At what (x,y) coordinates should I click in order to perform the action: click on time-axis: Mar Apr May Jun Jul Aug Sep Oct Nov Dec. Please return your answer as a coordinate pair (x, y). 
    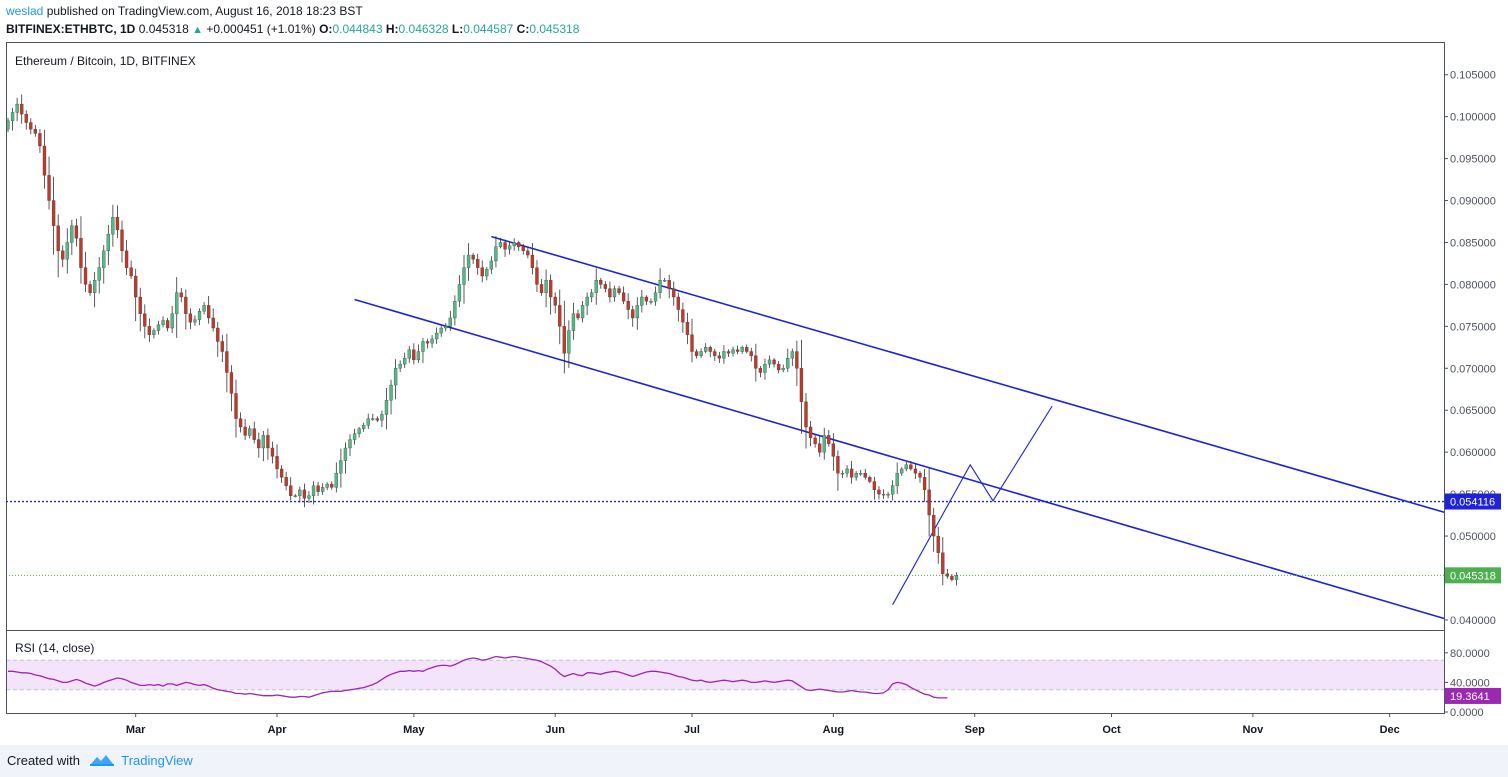
    Looking at the image, I should click on (763, 724).